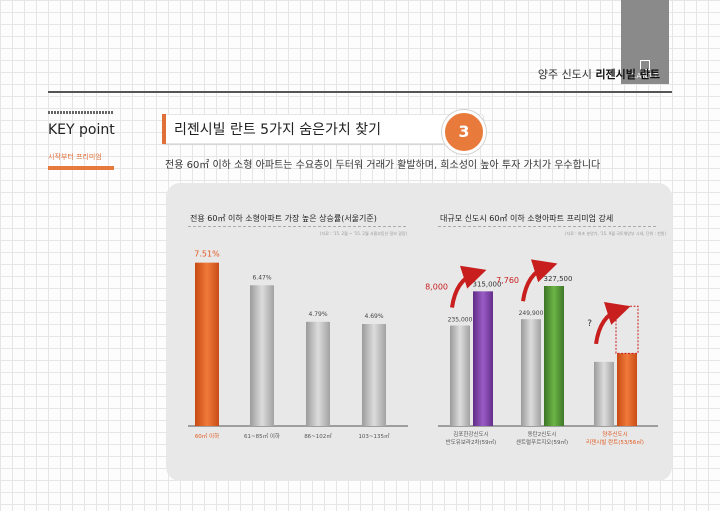 Image resolution: width=720 pixels, height=511 pixels. What do you see at coordinates (164, 129) in the screenshot?
I see `headline-accent` at bounding box center [164, 129].